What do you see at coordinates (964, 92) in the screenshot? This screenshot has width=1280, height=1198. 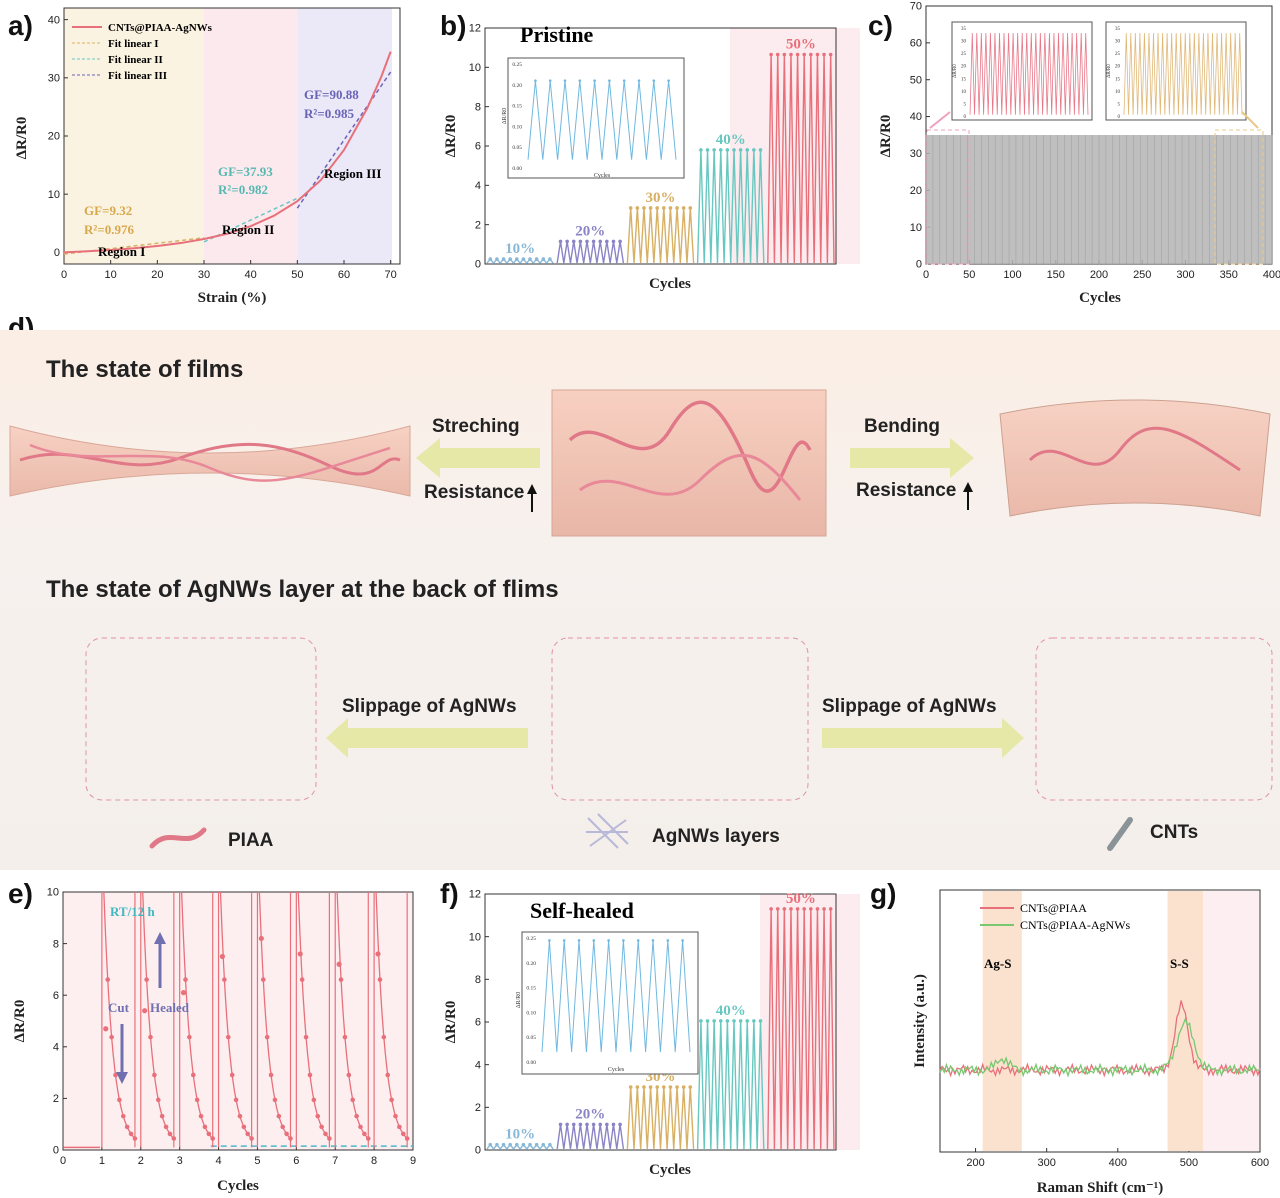 I see `inset-y-tick: 10` at bounding box center [964, 92].